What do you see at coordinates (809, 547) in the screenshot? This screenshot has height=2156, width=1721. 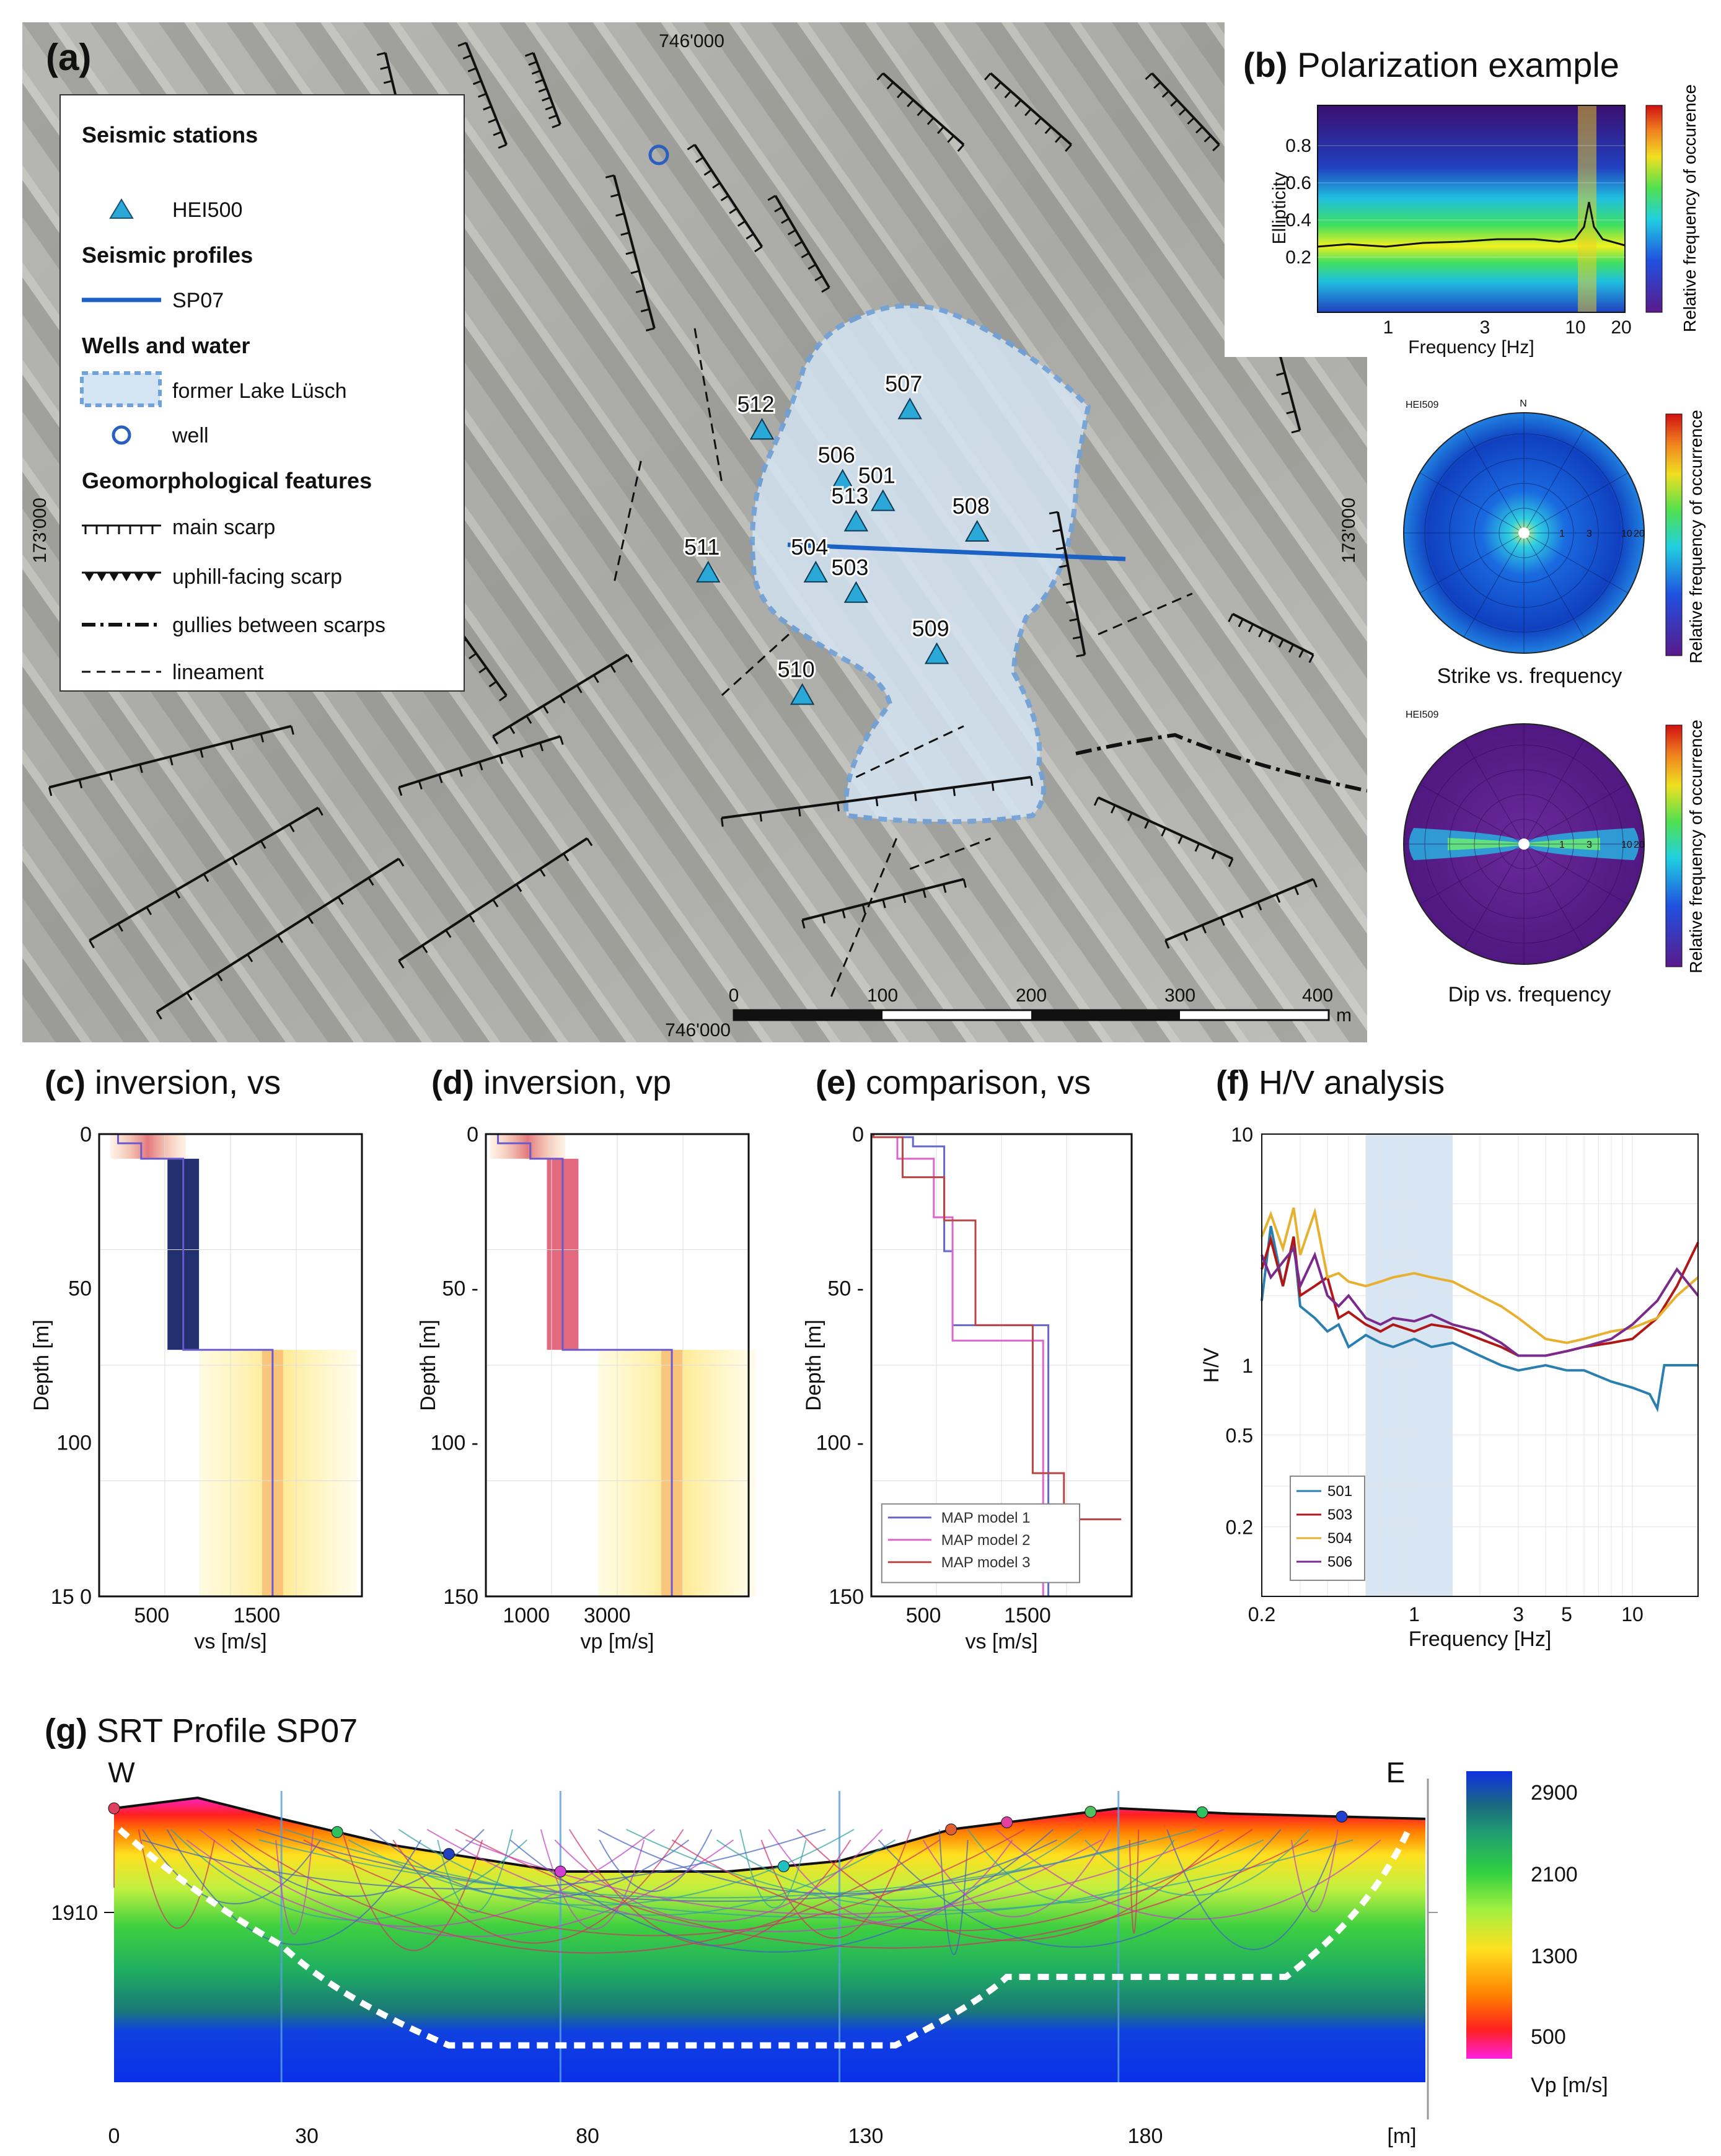 I see `station-label: 504` at bounding box center [809, 547].